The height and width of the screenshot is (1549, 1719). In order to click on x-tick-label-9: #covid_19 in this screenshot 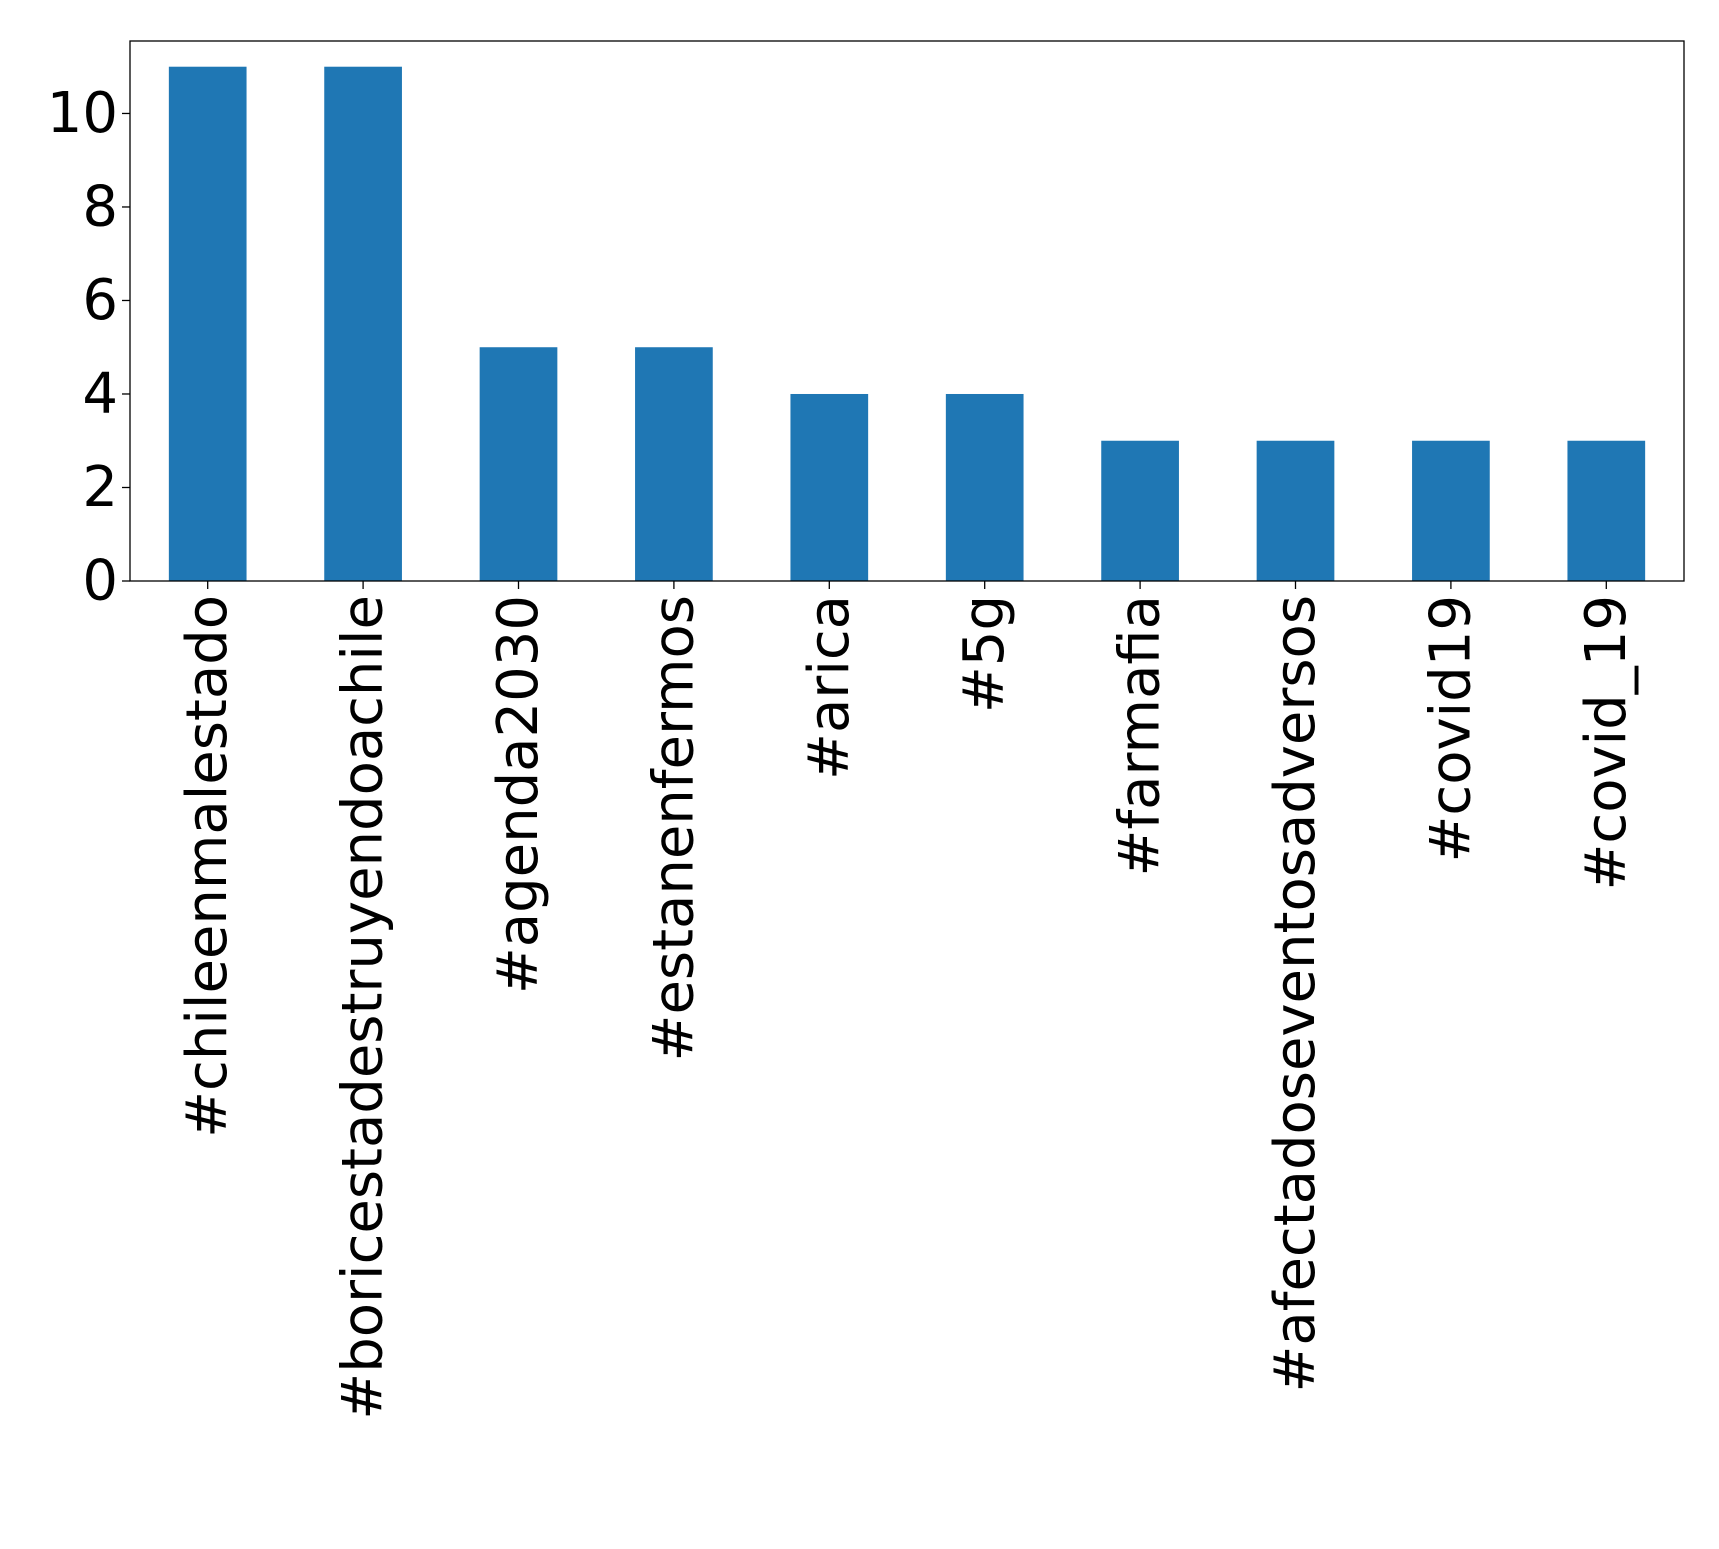, I will do `click(1606, 742)`.